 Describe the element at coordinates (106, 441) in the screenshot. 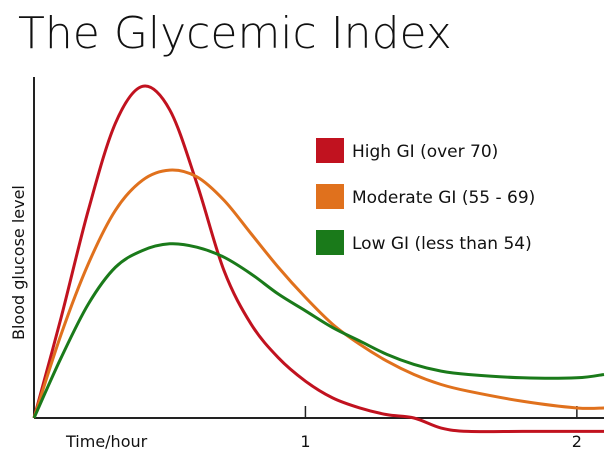

I see `x-axis-label: Time/hour` at that location.